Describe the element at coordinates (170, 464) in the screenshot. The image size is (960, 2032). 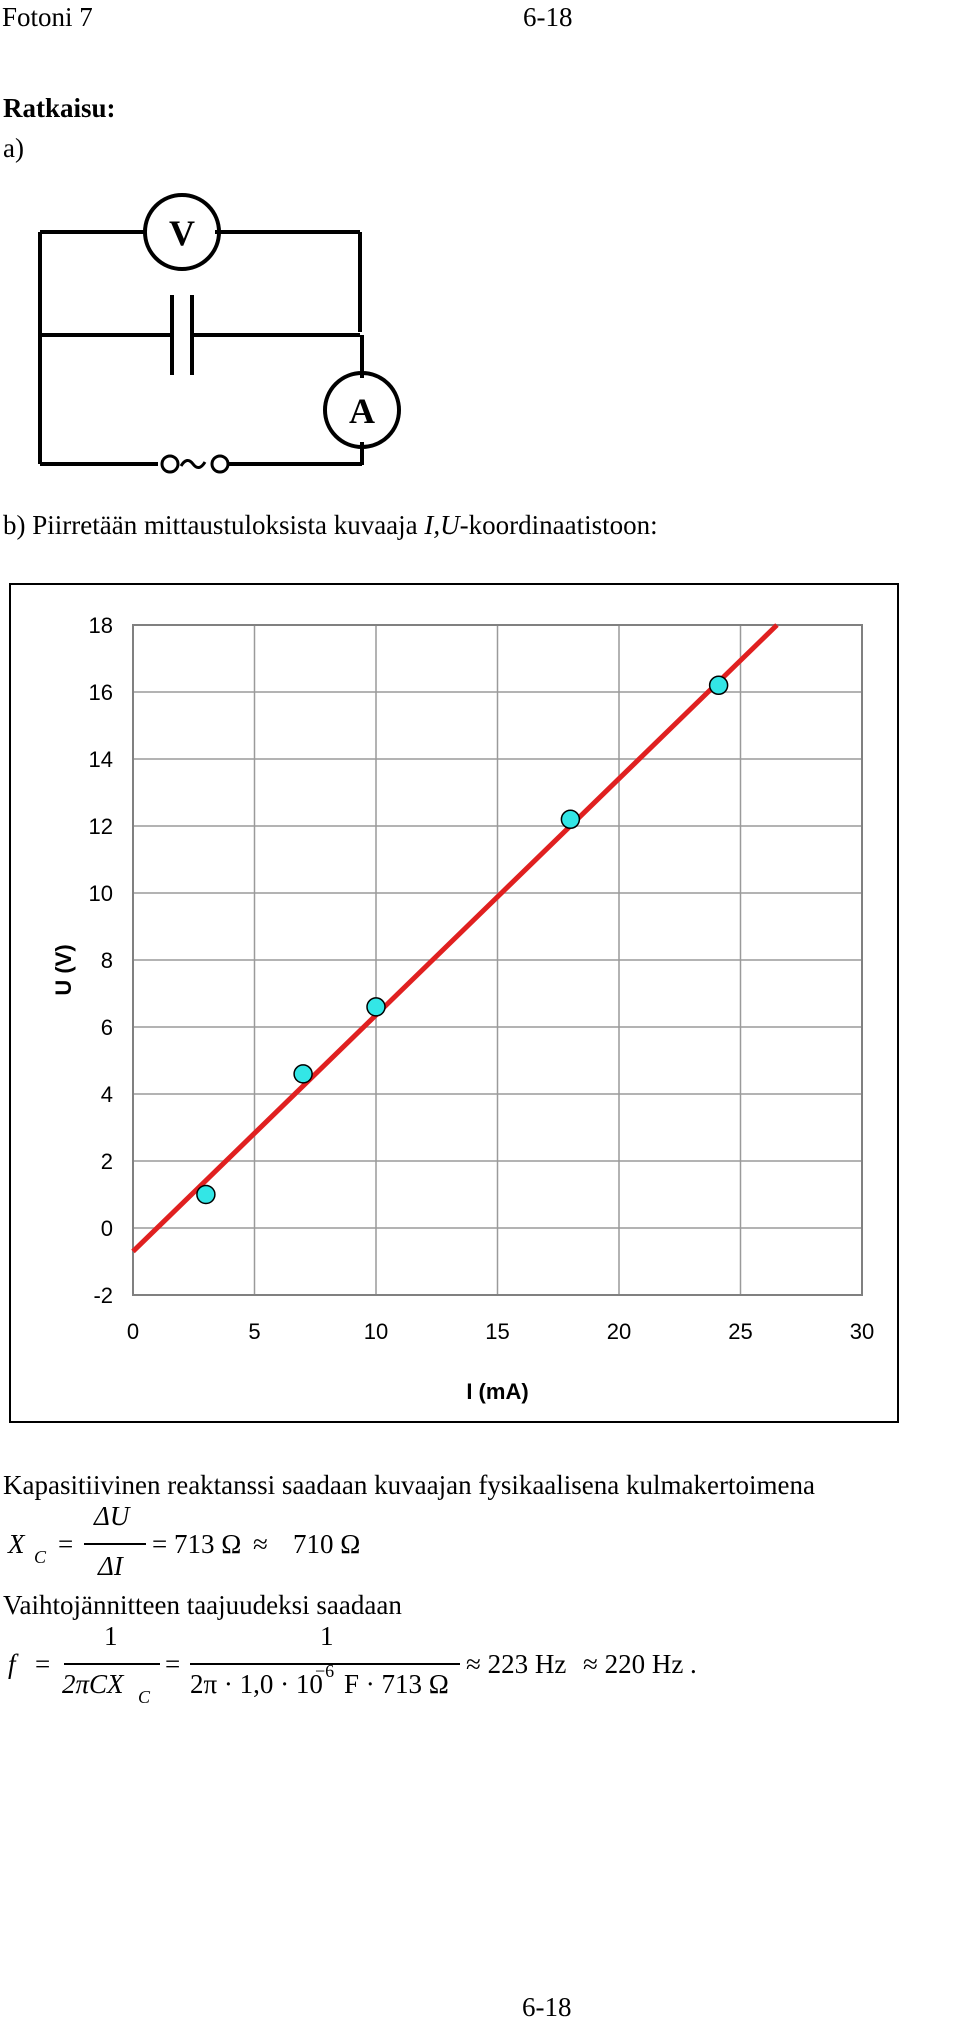
I see `source-terminal-left` at that location.